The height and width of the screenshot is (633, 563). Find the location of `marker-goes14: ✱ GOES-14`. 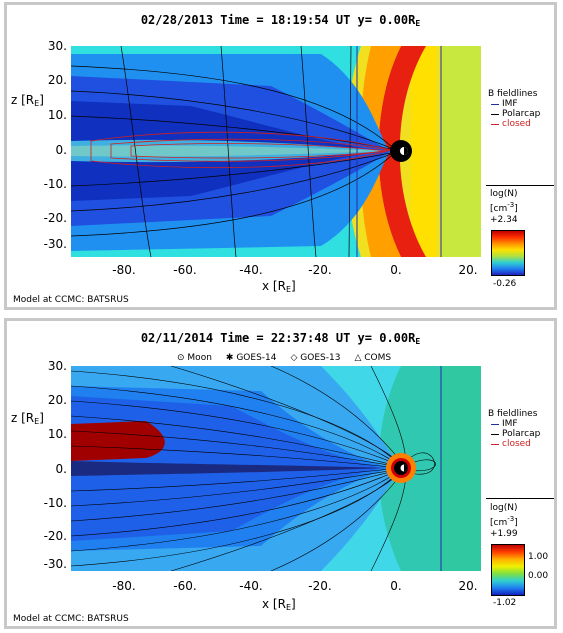

marker-goes14: ✱ GOES-14 is located at coordinates (251, 358).